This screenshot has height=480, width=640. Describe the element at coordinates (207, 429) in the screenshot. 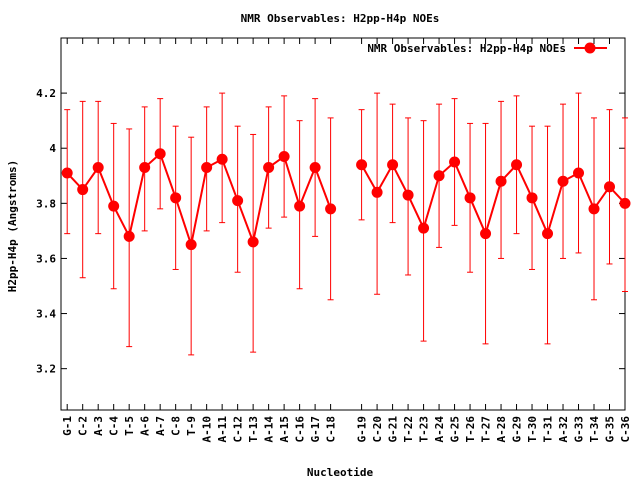

I see `x-tick-label: A-10` at that location.